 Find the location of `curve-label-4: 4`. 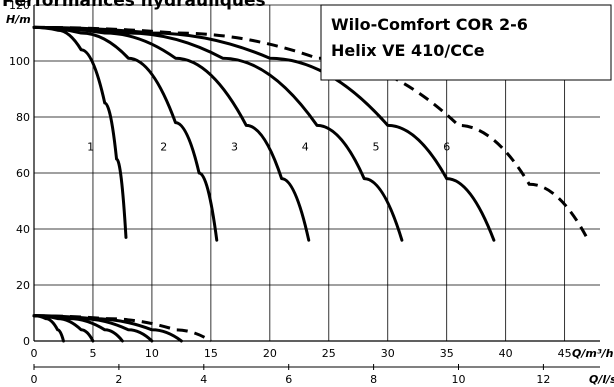

curve-label-4: 4 is located at coordinates (305, 147).